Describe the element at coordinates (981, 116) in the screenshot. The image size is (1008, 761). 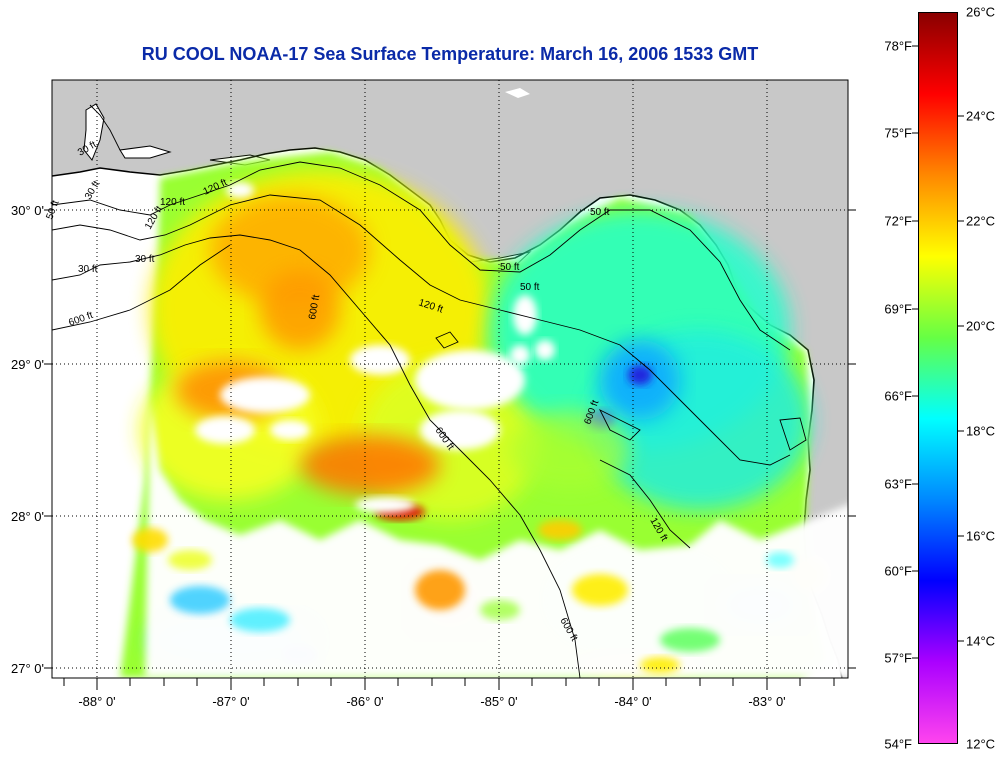
I see `celsius-label: 24°C` at that location.